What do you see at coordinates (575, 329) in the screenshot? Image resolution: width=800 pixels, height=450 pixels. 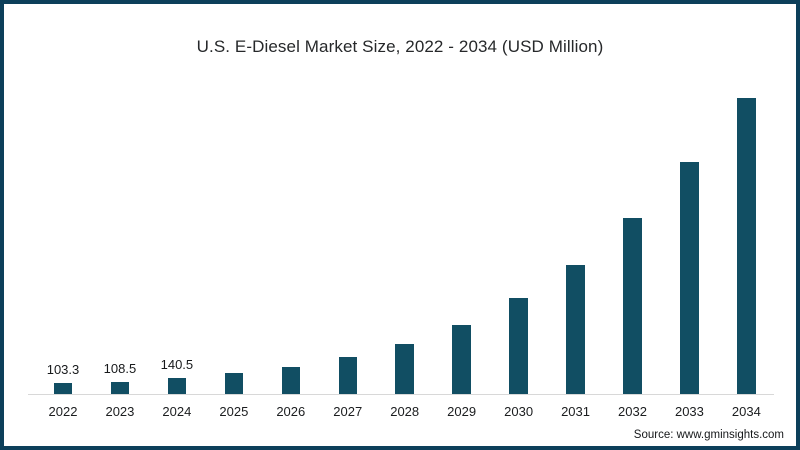 I see `bar-2031` at bounding box center [575, 329].